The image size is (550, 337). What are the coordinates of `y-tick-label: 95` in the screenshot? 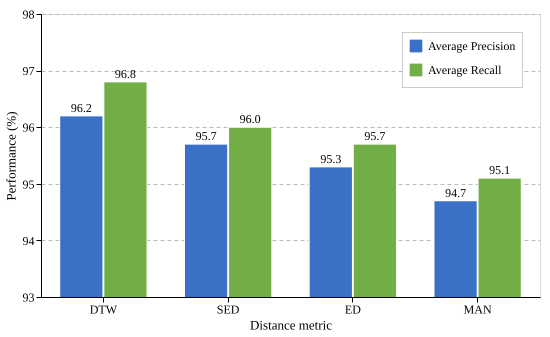 It's located at (28, 184).